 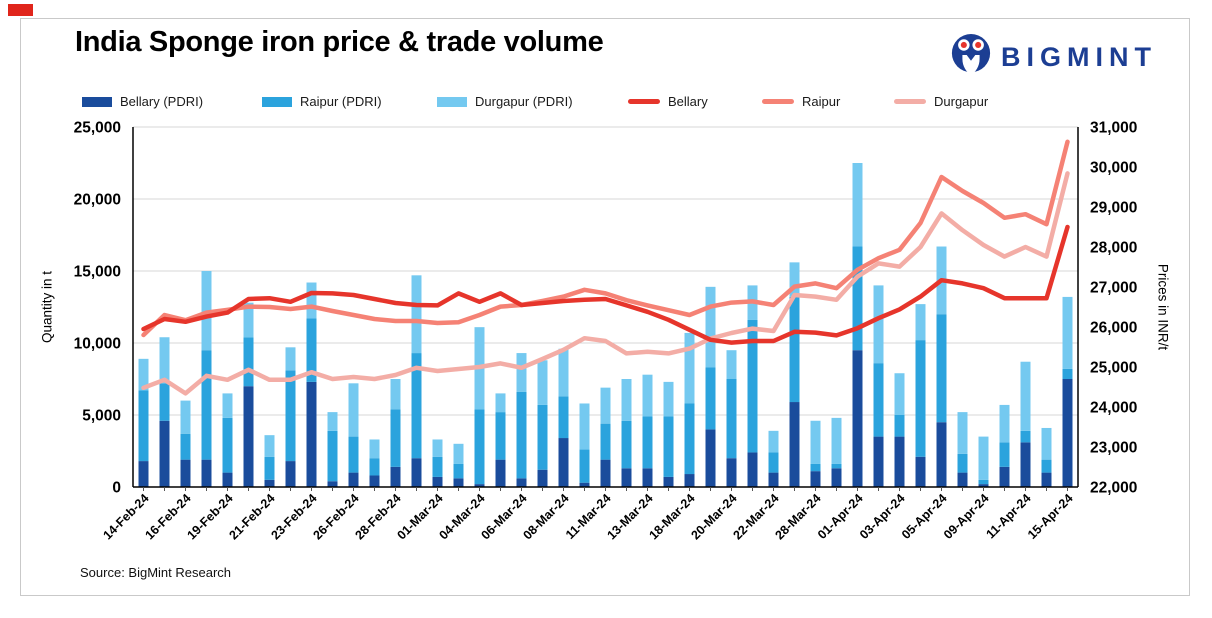 I want to click on legend-swatch-bellary-line, so click(x=644, y=101).